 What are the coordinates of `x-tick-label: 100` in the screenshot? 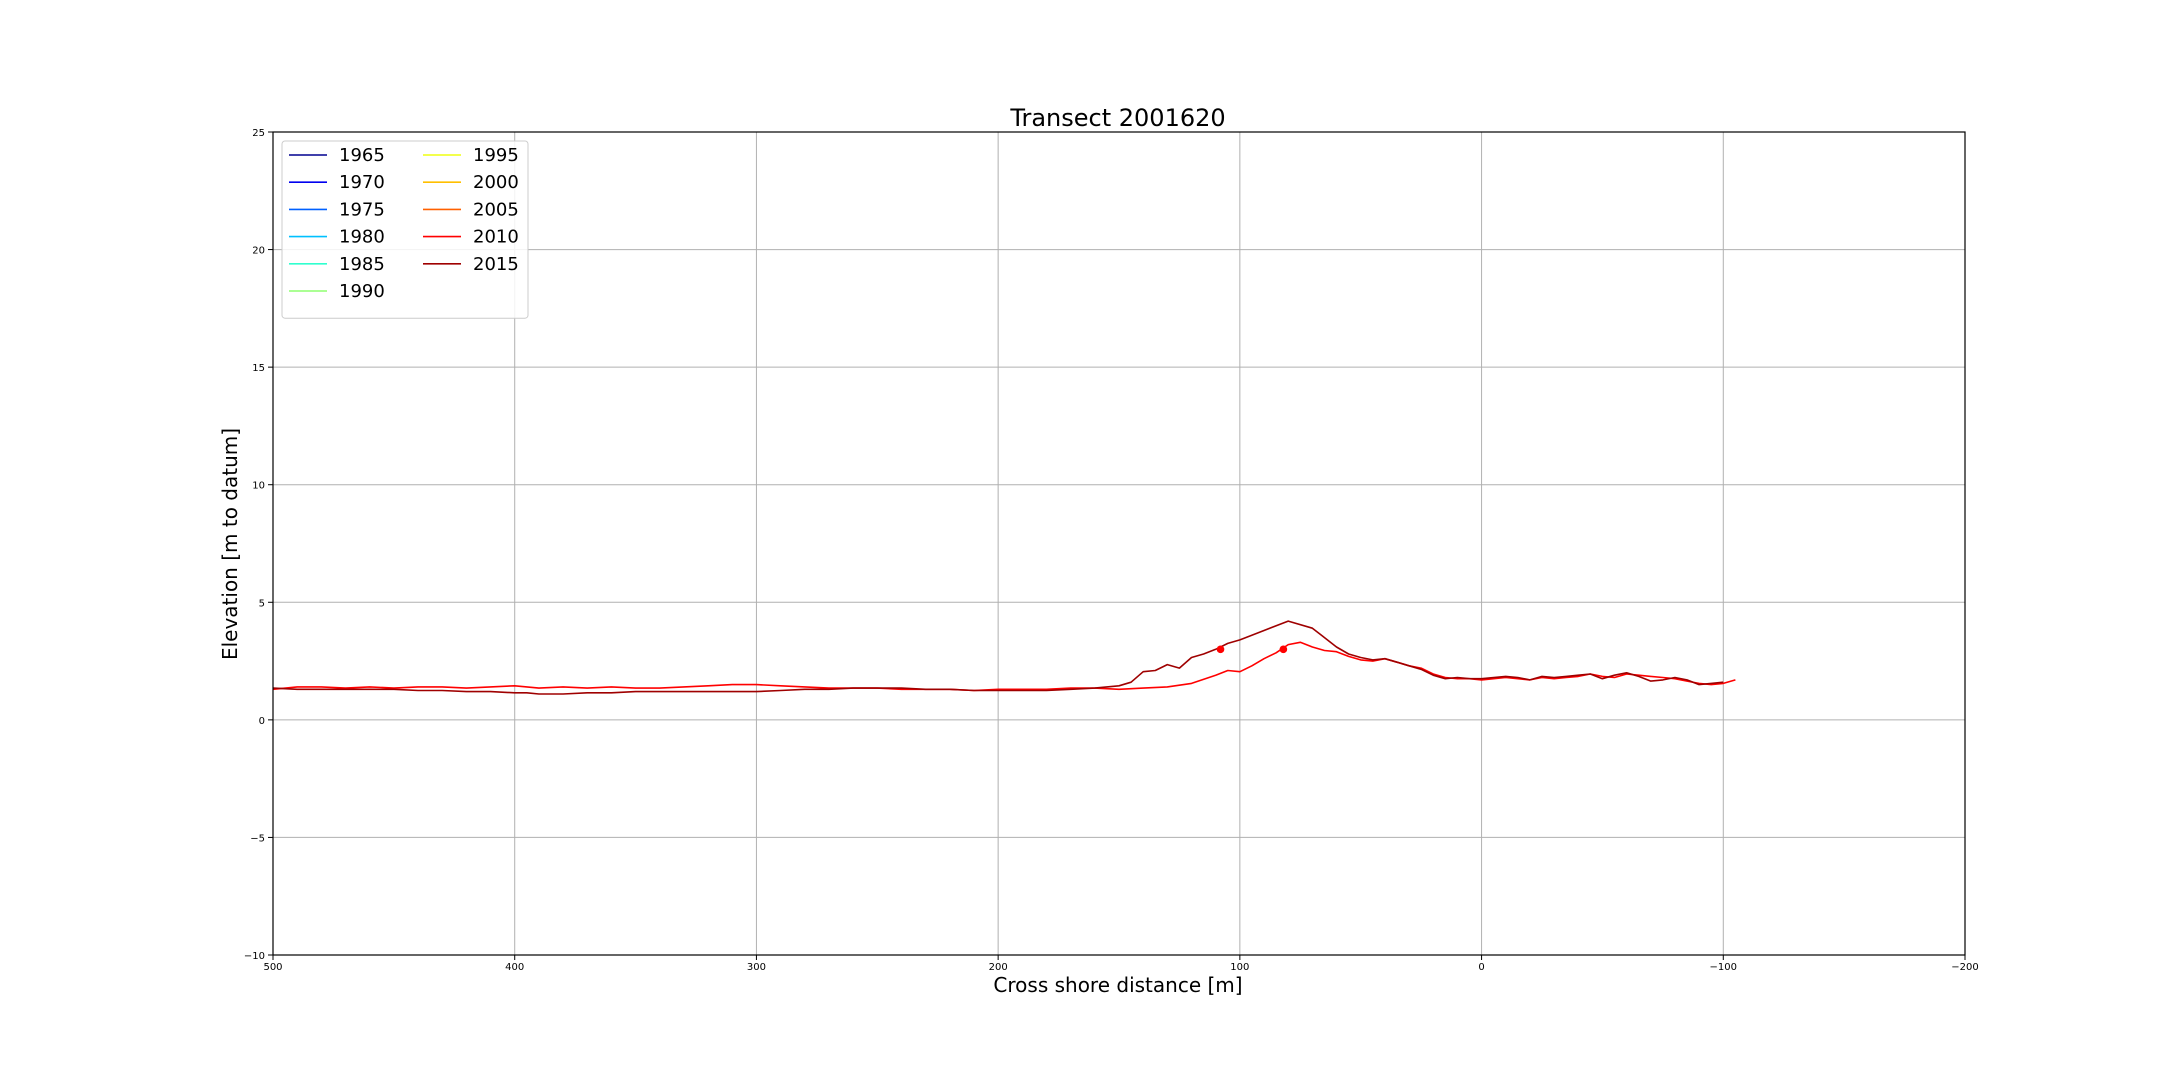 It's located at (1239, 967).